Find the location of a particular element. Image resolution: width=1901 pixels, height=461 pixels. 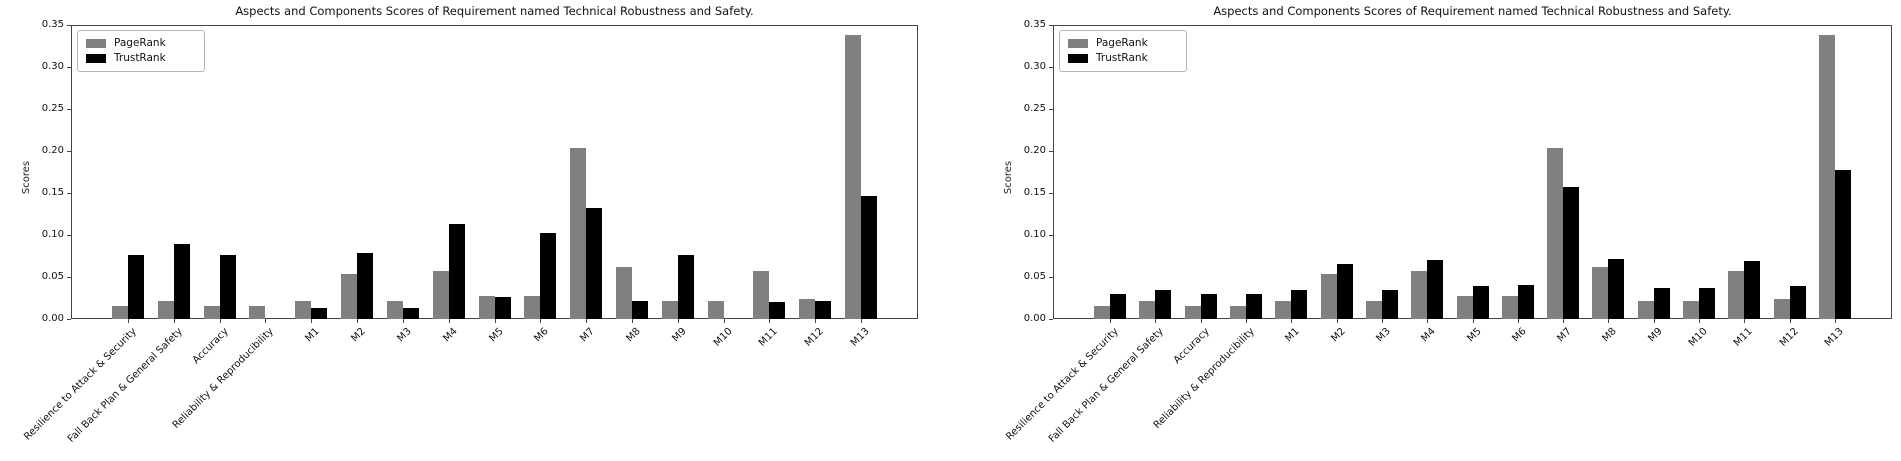

legend-label: PageRank is located at coordinates (1122, 43).